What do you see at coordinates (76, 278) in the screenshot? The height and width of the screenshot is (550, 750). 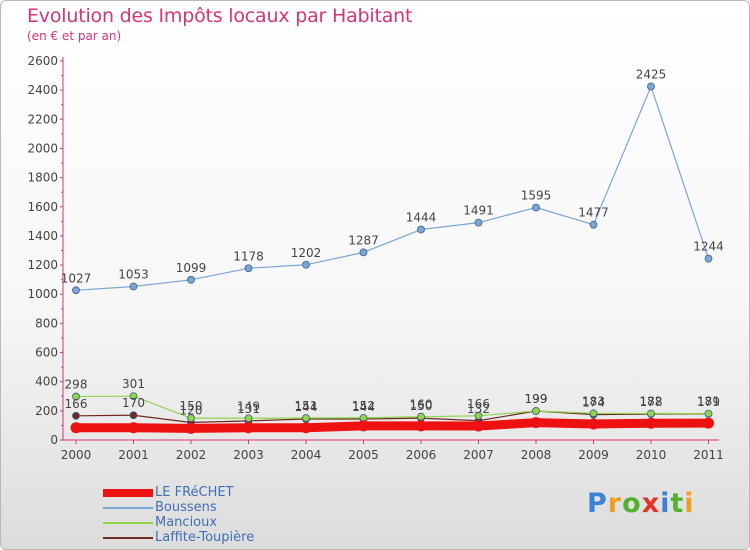 I see `data-label: 1027` at bounding box center [76, 278].